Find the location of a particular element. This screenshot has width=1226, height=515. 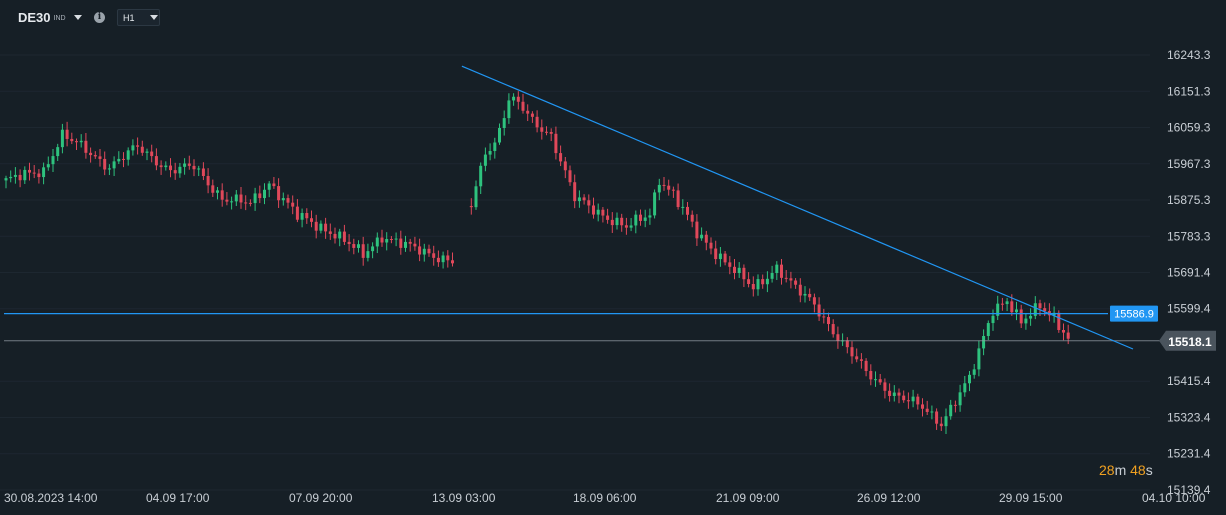

symbol-name: DE30 is located at coordinates (34, 17).